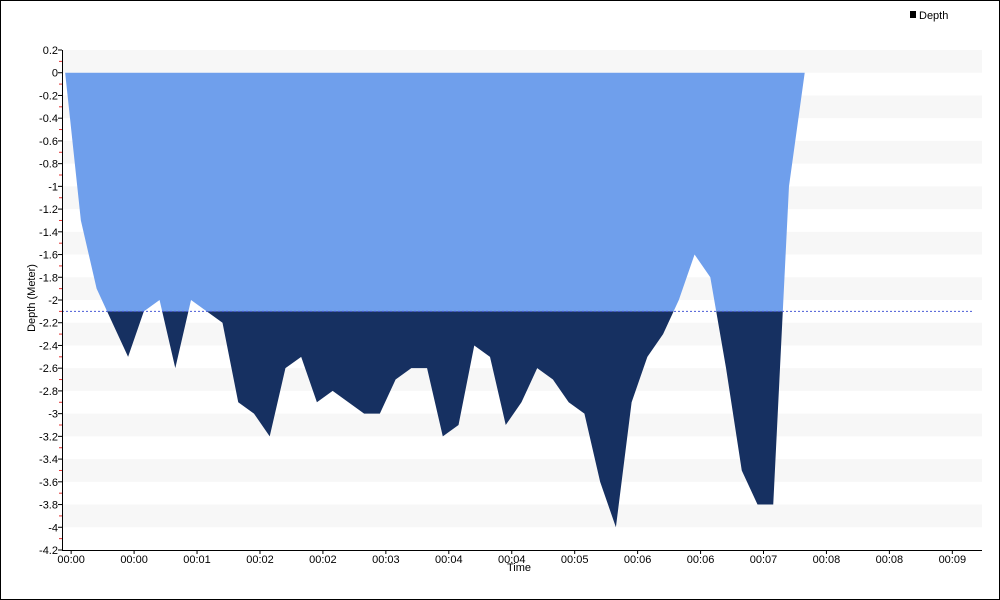  Describe the element at coordinates (48, 392) in the screenshot. I see `y-tick-label: -2.8` at that location.